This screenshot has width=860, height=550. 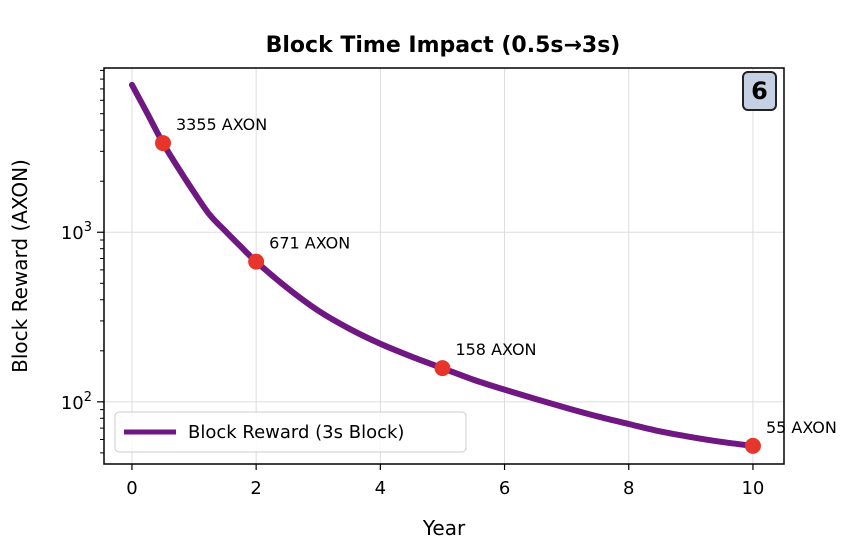 What do you see at coordinates (255, 488) in the screenshot?
I see `x-tick-label: 2` at bounding box center [255, 488].